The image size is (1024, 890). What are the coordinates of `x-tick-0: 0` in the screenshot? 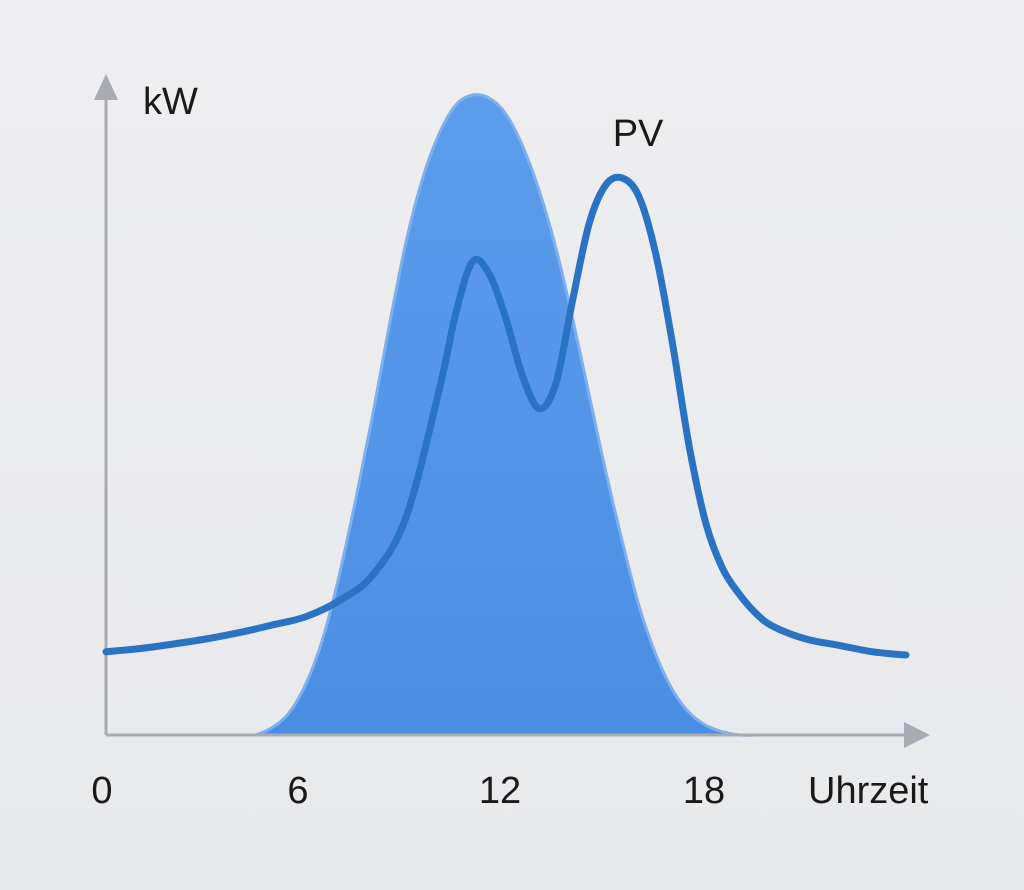 It's located at (101, 791).